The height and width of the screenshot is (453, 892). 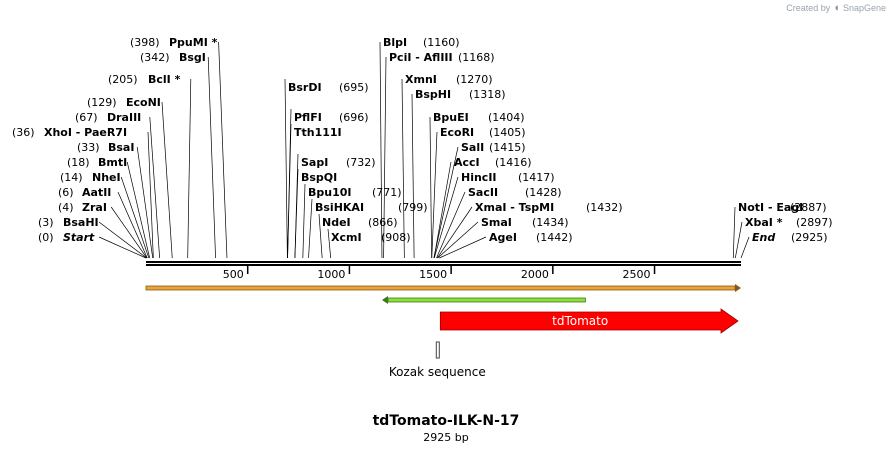 I want to click on snapgene-logo-icon: ◖, so click(x=836, y=8).